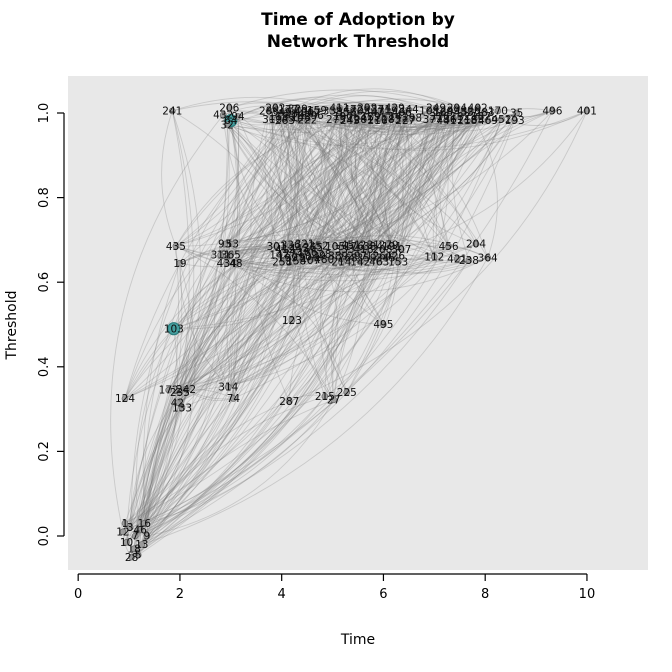 The image size is (672, 672). What do you see at coordinates (345, 250) in the screenshot?
I see `node-label: 333` at bounding box center [345, 250].